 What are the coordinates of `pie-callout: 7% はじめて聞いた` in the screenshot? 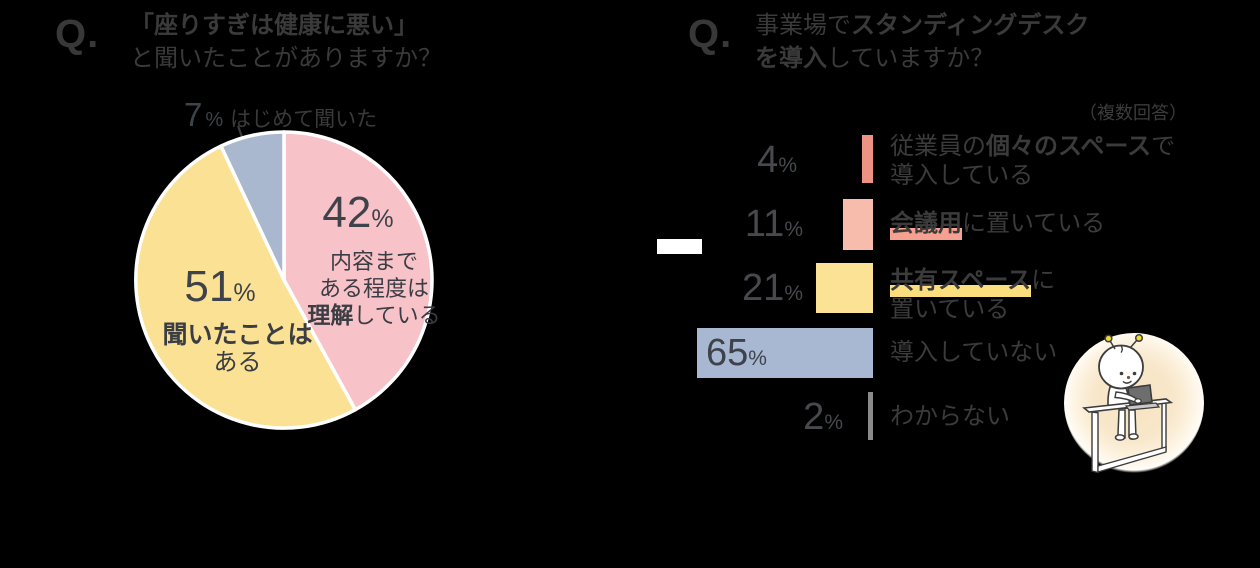 It's located at (280, 115).